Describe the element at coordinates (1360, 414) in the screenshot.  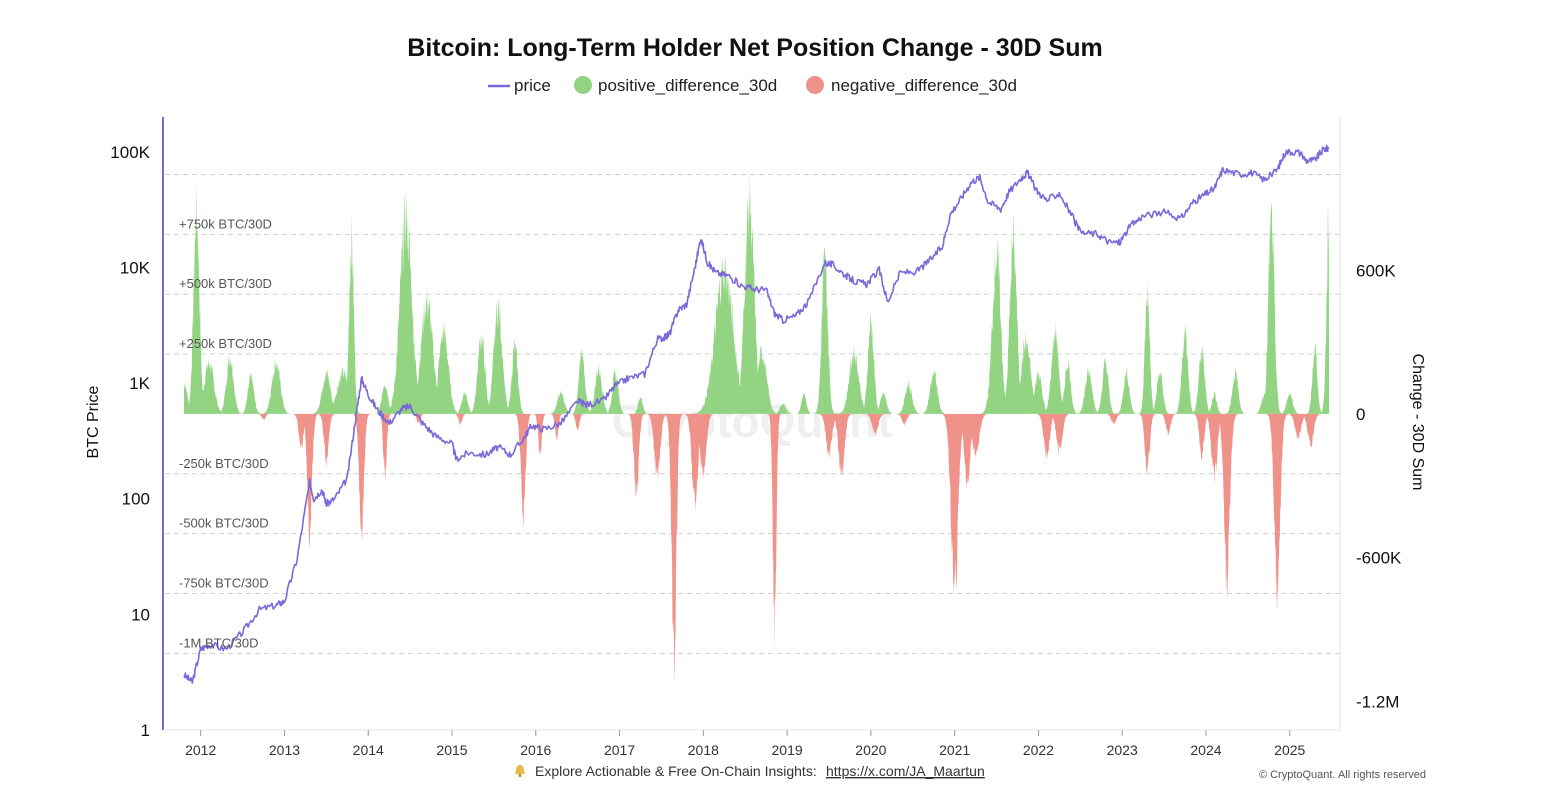
I see `right-tick-label: 0` at that location.